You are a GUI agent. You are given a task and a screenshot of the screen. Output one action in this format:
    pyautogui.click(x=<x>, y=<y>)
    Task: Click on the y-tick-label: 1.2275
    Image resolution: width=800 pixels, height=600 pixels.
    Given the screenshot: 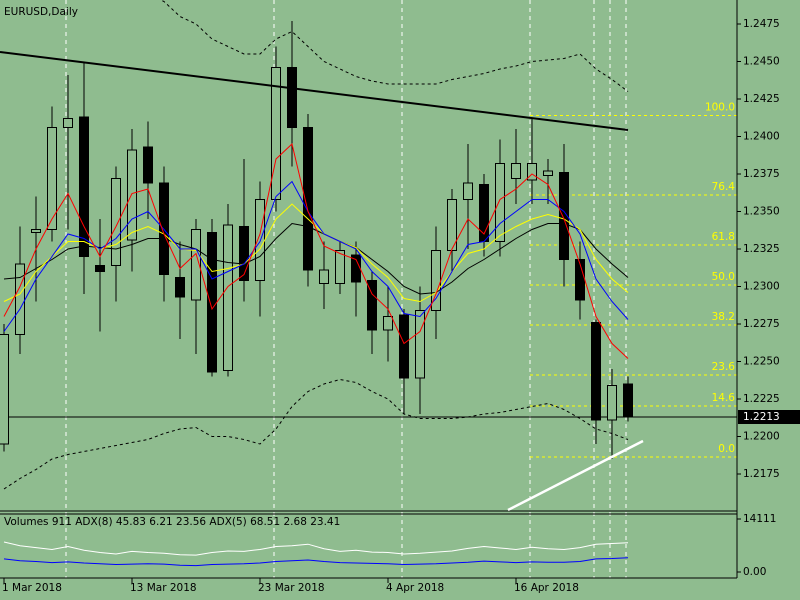 What is the action you would take?
    pyautogui.click(x=761, y=324)
    